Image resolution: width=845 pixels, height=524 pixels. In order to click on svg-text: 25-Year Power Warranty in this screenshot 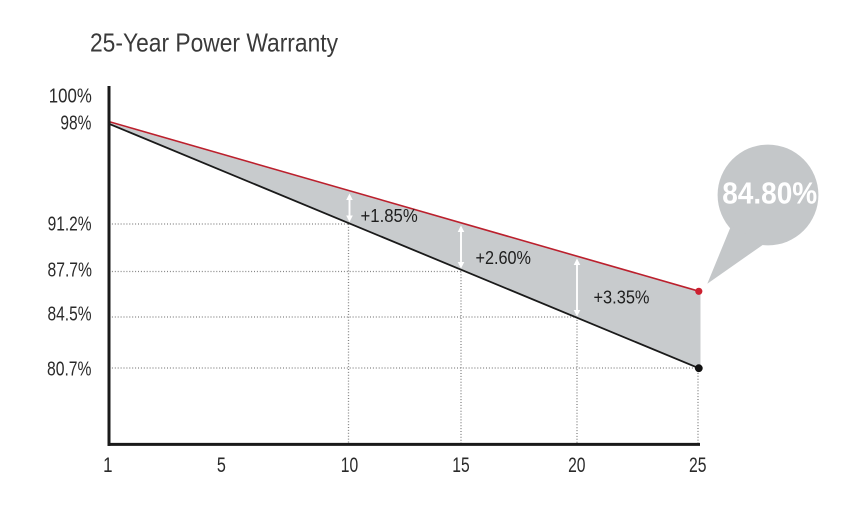, I will do `click(214, 42)`.